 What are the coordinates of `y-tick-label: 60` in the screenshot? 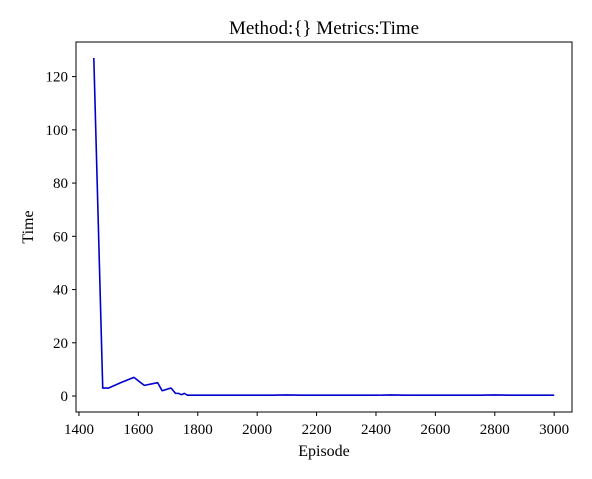 It's located at (60, 237).